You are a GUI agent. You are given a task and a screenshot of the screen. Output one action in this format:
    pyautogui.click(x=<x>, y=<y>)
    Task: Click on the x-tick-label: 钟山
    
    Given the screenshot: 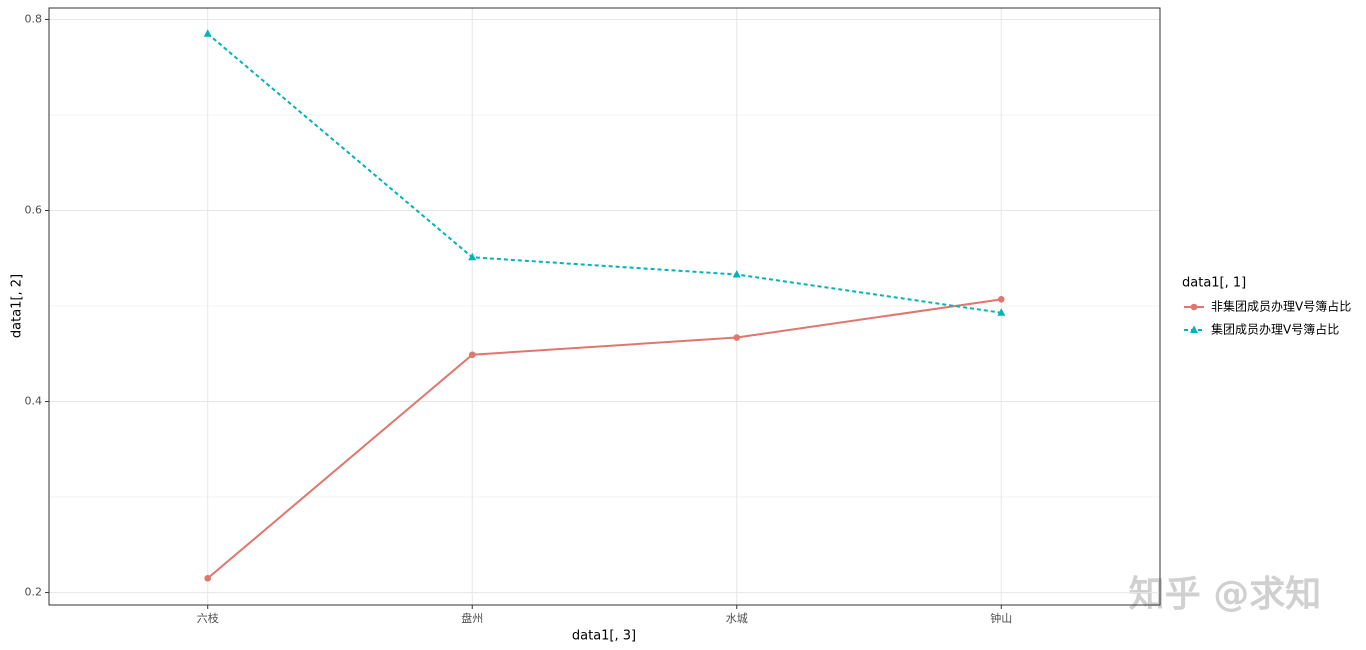 What is the action you would take?
    pyautogui.click(x=1001, y=618)
    